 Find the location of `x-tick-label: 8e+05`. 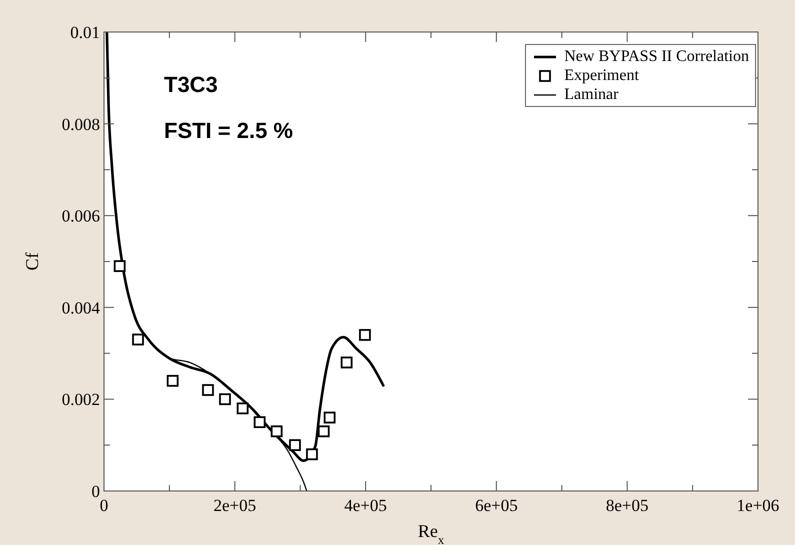

x-tick-label: 8e+05 is located at coordinates (627, 505).